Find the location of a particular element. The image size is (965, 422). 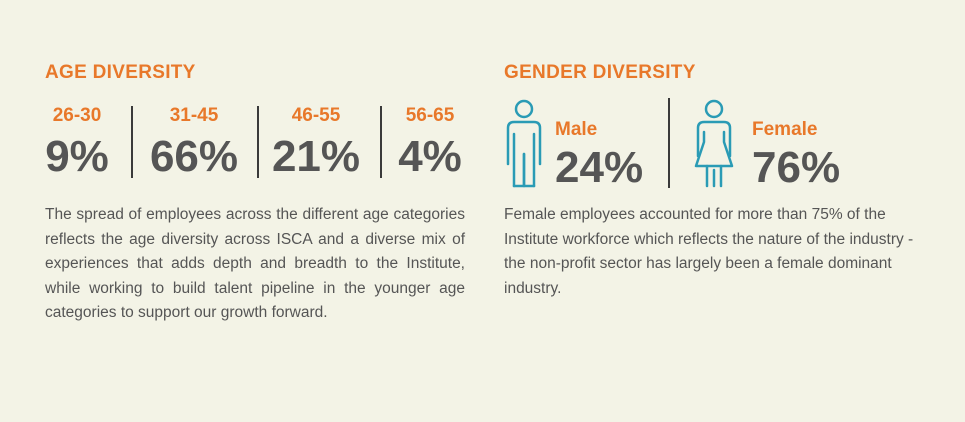

age-group-56-65: 56-65 4% is located at coordinates (430, 145).